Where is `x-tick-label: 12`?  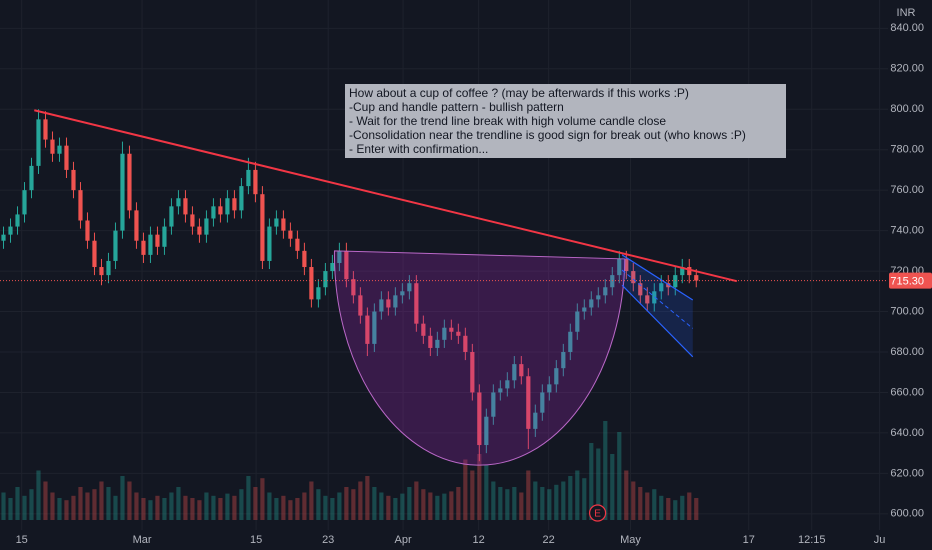 x-tick-label: 12 is located at coordinates (479, 540).